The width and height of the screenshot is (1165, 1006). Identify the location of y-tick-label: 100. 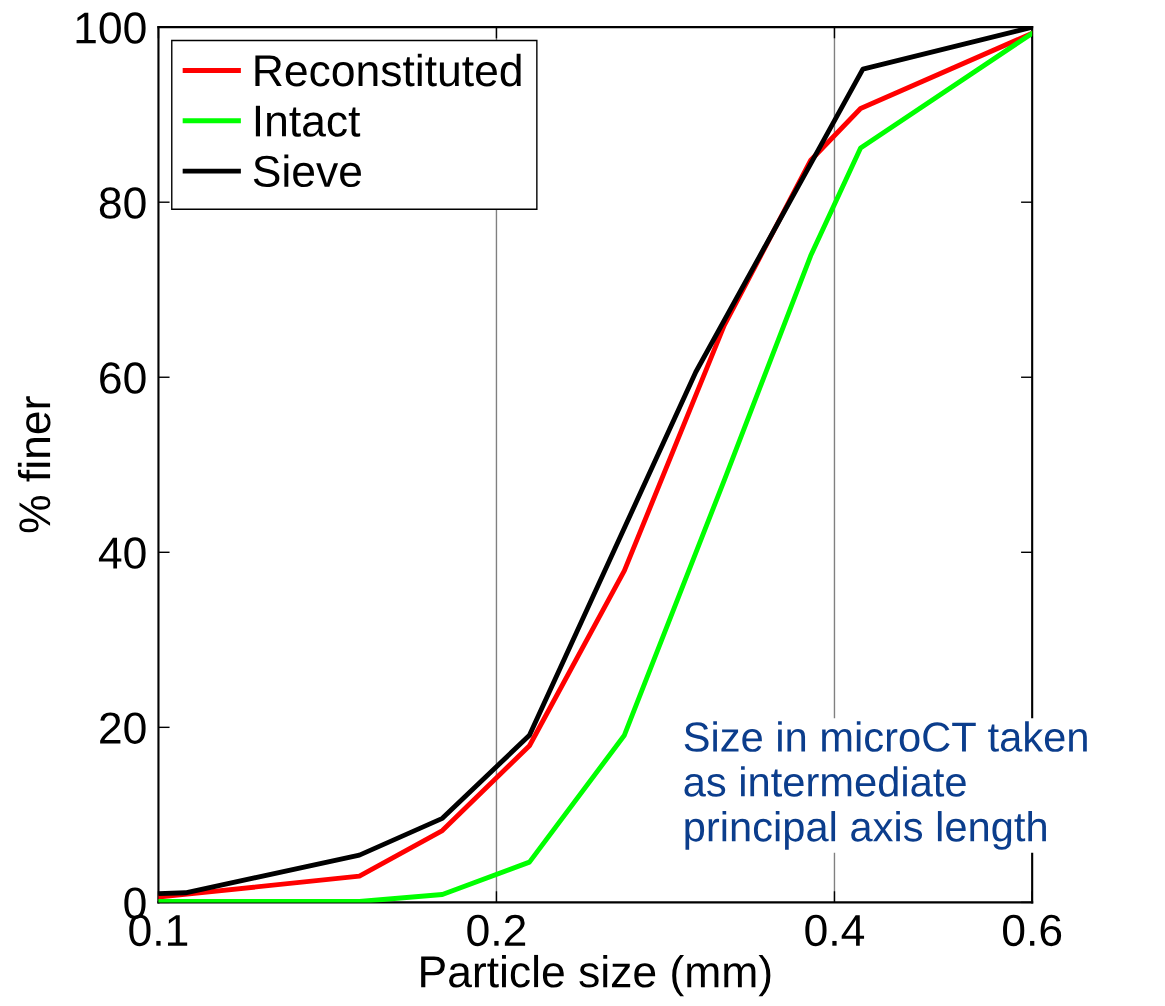
(111, 28).